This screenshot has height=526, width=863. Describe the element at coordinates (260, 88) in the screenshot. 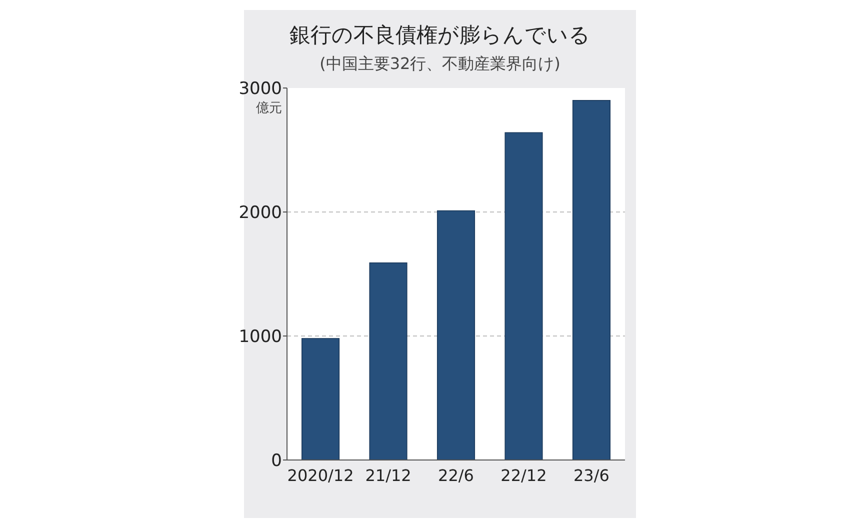

I see `y-tick-label: 3000` at that location.